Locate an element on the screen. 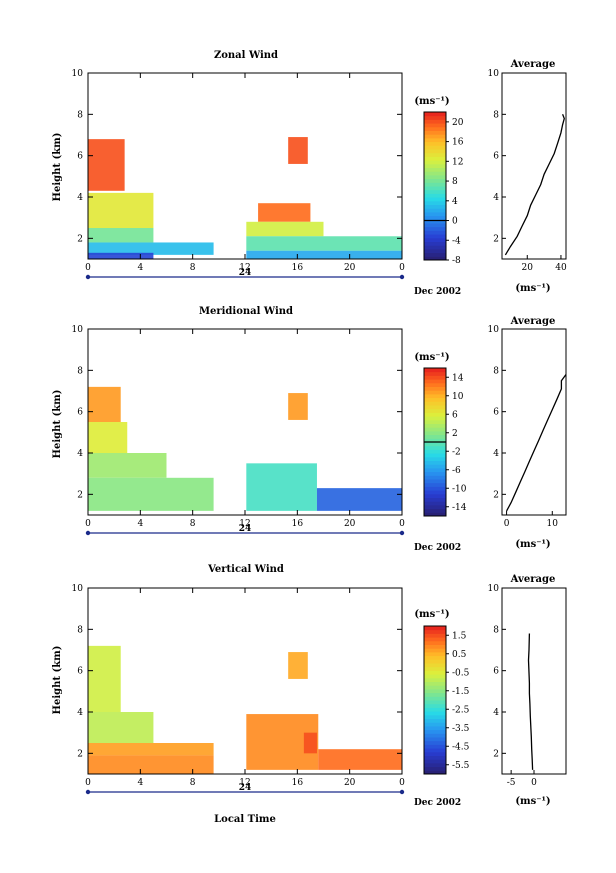  ytick-label-2-4: 2 is located at coordinates (80, 754).